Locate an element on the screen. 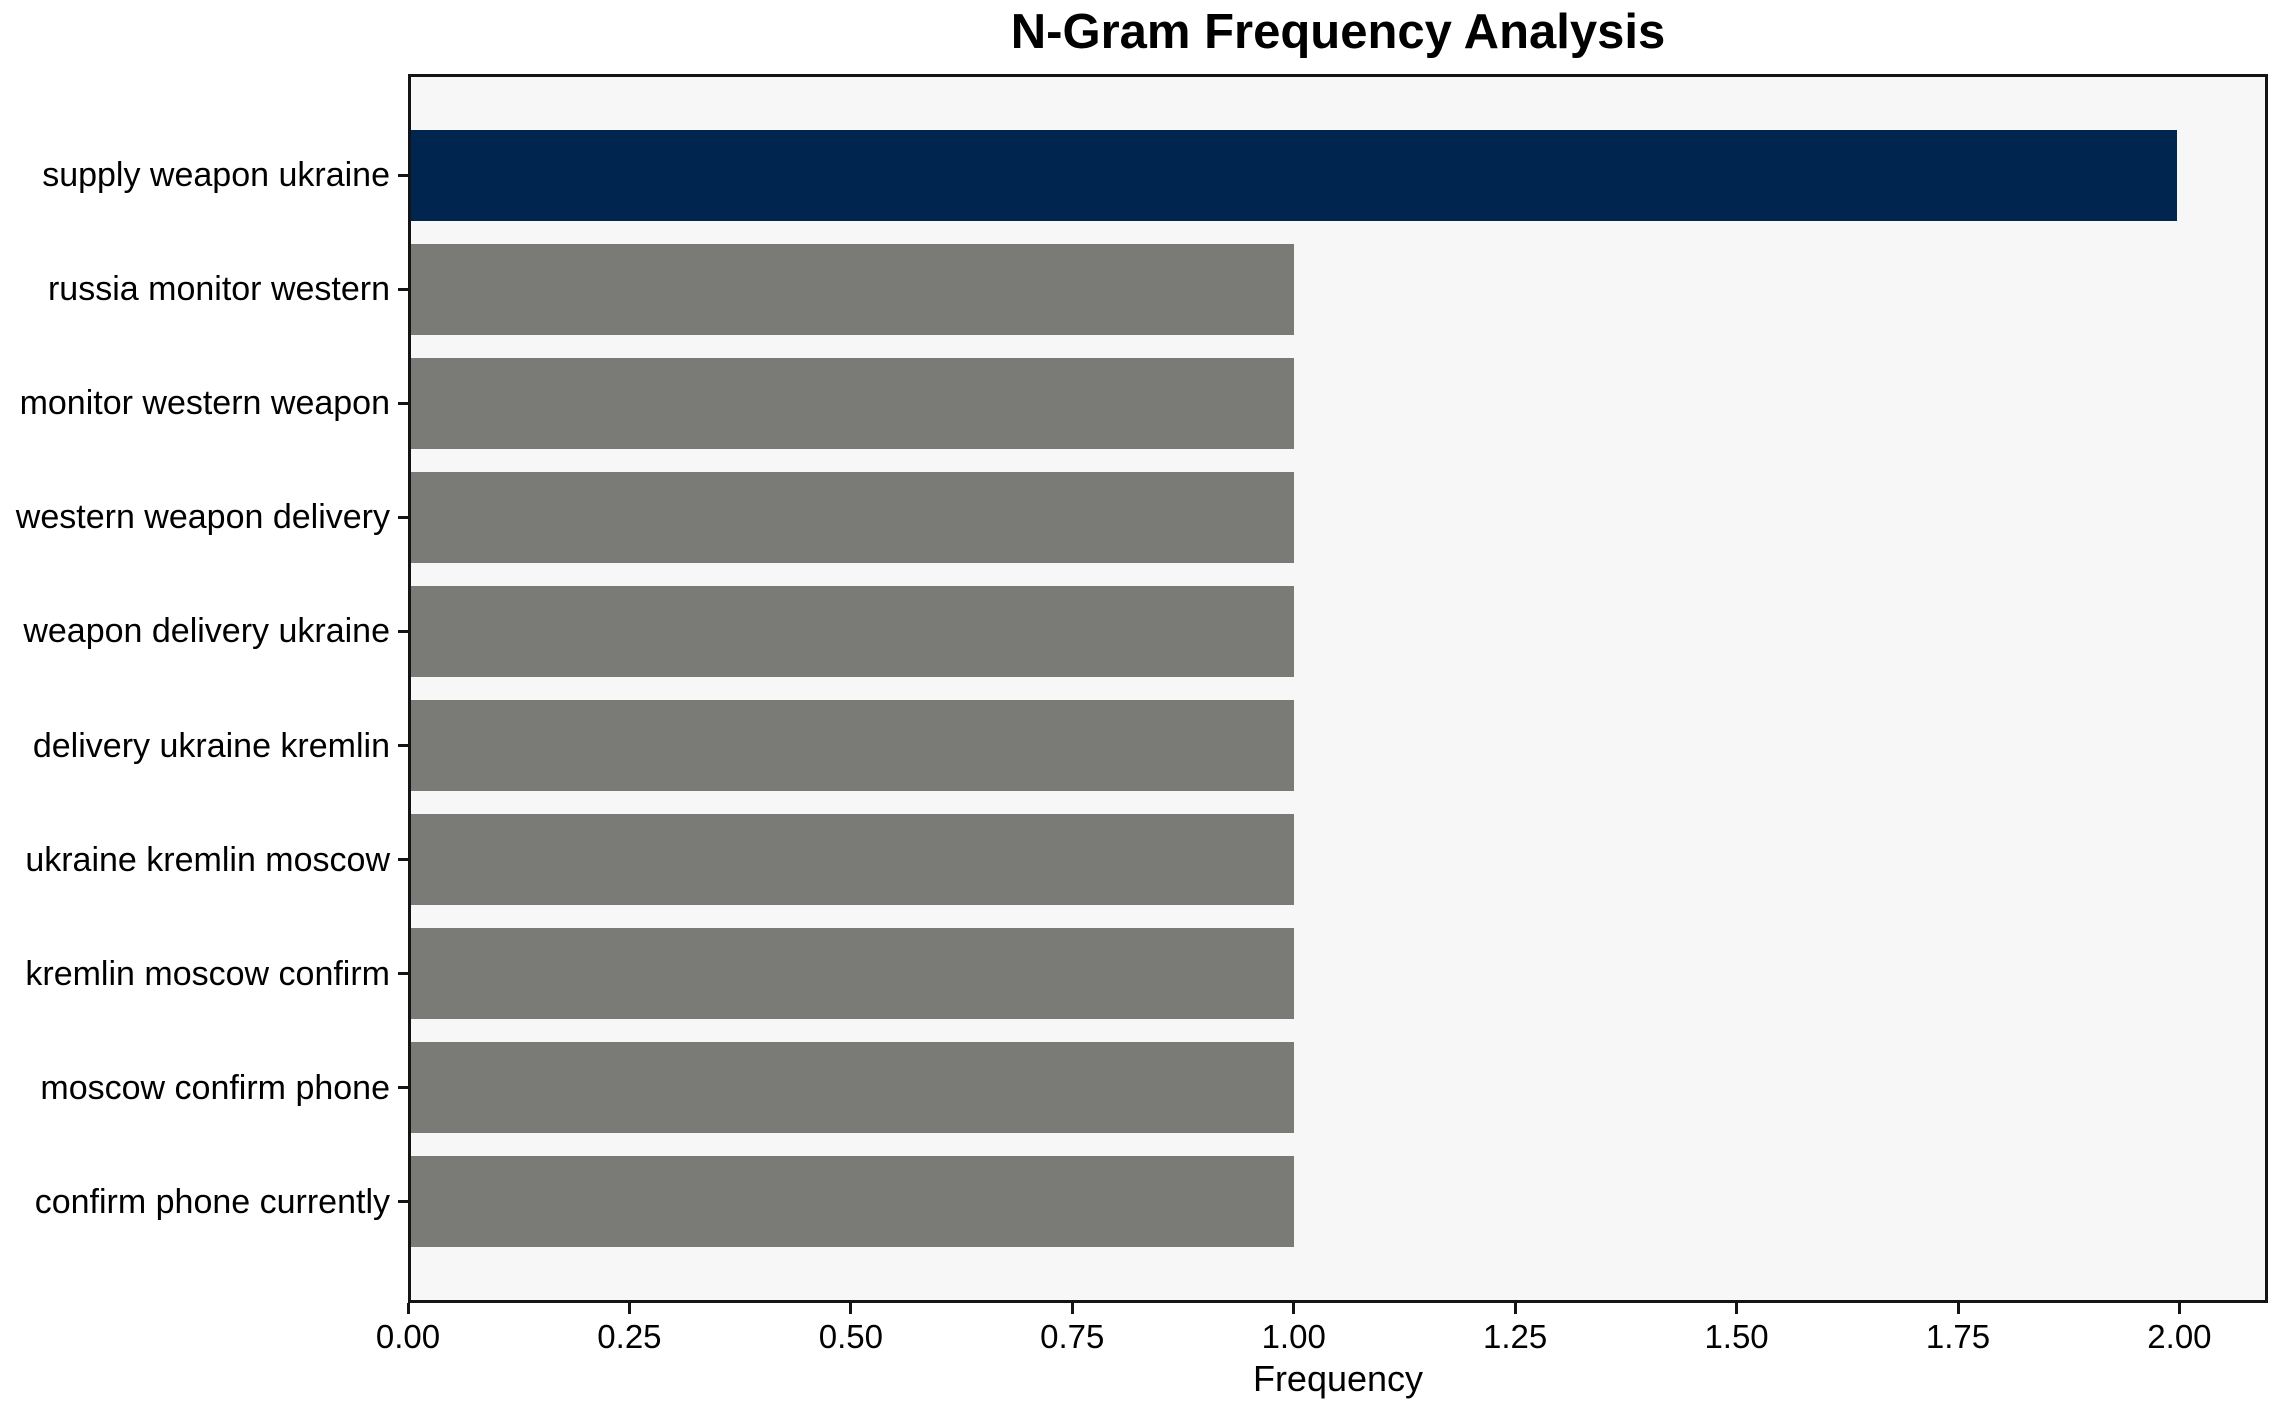  y-tick-label: ukraine kremlin moscow is located at coordinates (207, 859).